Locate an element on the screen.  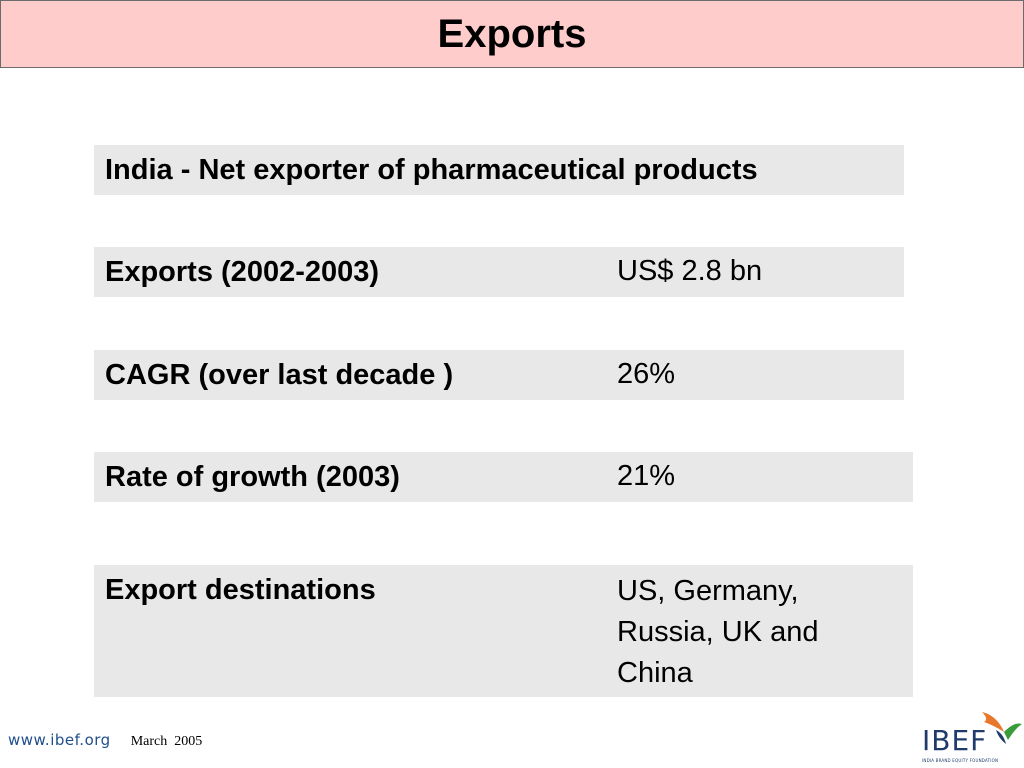
footer-date: March 2005 is located at coordinates (166, 741).